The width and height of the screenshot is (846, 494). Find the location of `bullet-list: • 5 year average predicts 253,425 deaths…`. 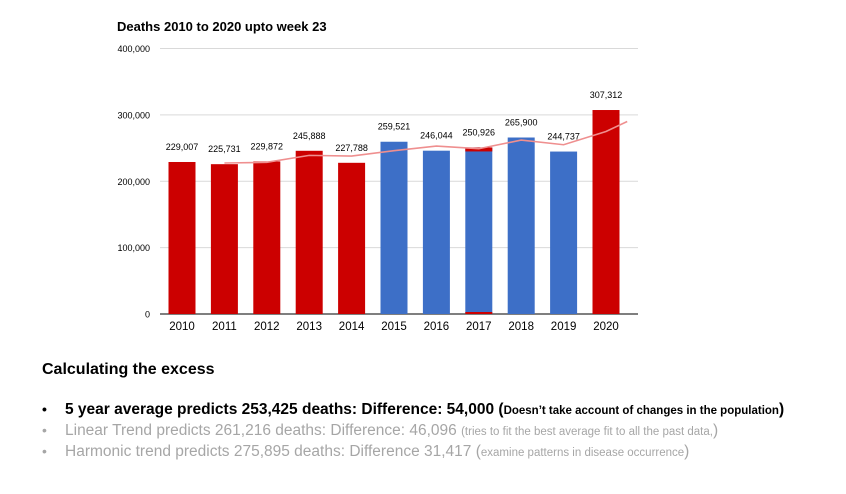

bullet-list: • 5 year average predicts 253,425 deaths… is located at coordinates (413, 430).